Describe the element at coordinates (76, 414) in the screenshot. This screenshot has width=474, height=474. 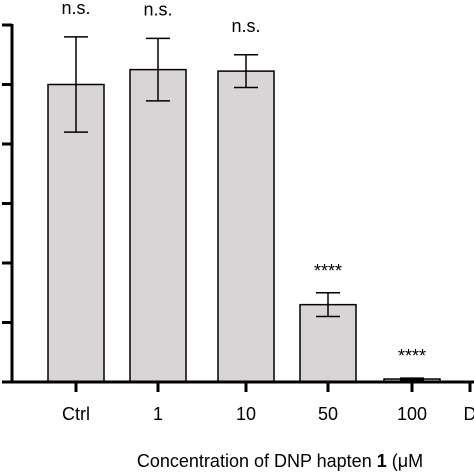
I see `x-tick-label: Ctrl` at that location.